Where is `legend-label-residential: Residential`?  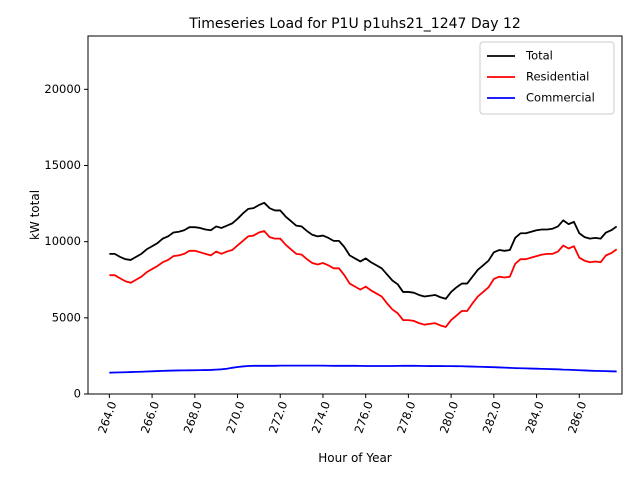 legend-label-residential: Residential is located at coordinates (557, 77).